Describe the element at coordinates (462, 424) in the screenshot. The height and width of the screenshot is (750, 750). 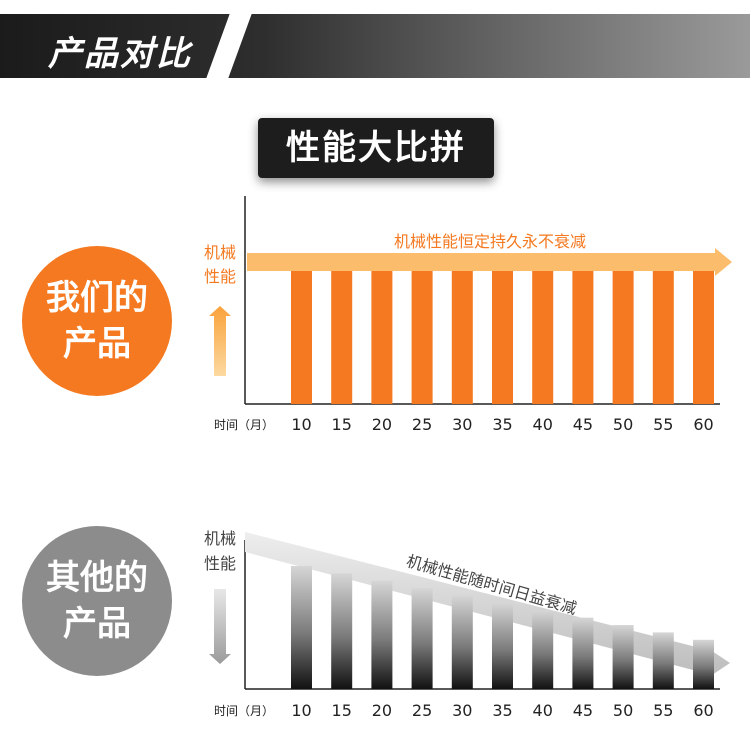
I see `chart-ours-tick-label: 30` at that location.